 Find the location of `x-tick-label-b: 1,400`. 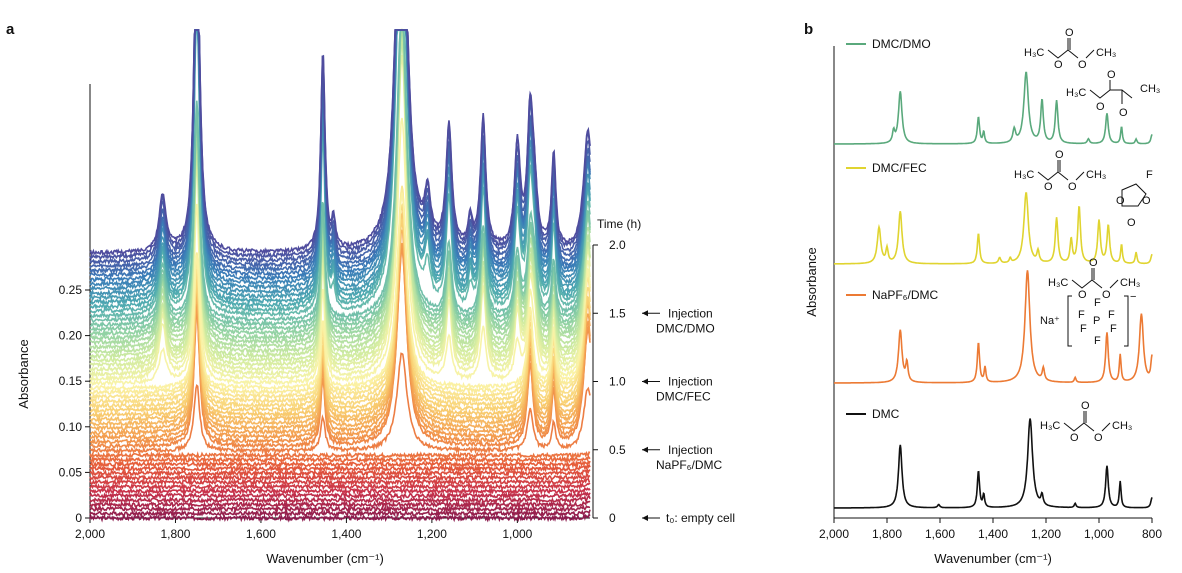

x-tick-label-b: 1,400 is located at coordinates (993, 534).